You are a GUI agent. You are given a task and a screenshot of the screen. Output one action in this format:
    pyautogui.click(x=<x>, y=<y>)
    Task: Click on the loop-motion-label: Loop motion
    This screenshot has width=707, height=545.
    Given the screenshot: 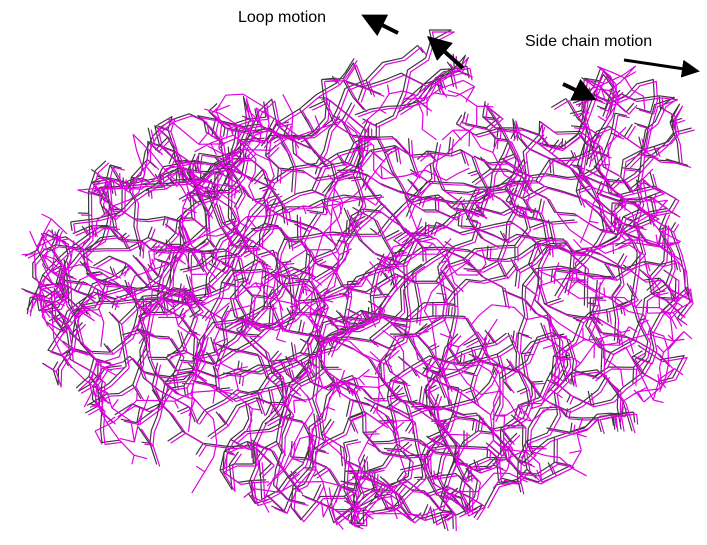 What is the action you would take?
    pyautogui.click(x=282, y=17)
    